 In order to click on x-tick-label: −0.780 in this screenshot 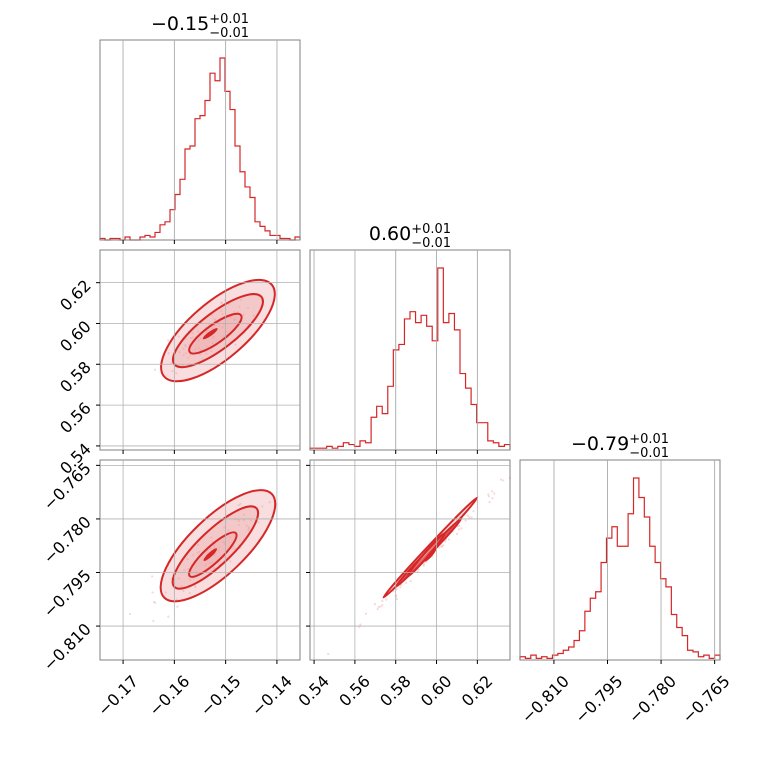, I will do `click(652, 699)`.